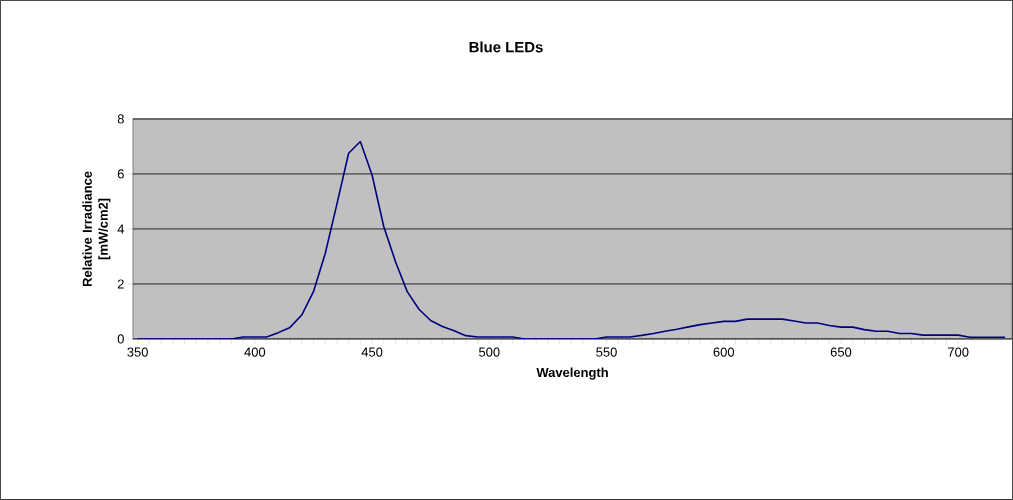 Image resolution: width=1013 pixels, height=500 pixels. I want to click on x-tick-label: 600, so click(724, 352).